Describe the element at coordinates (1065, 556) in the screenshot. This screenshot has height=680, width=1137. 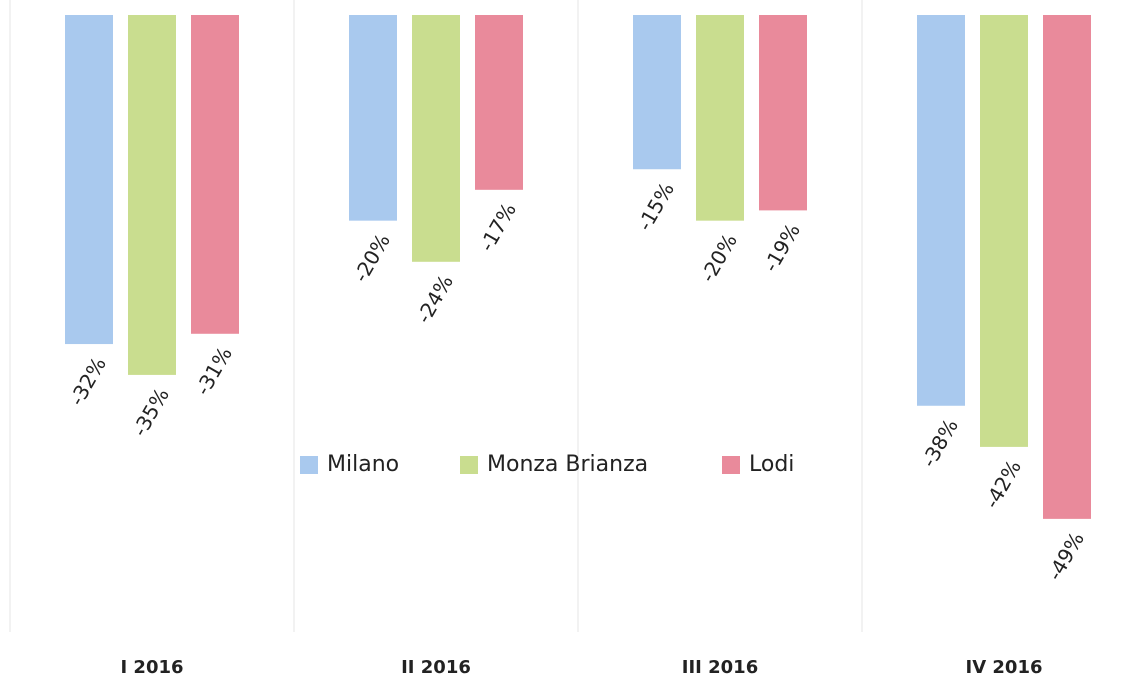
I see `data-label: -49%` at that location.